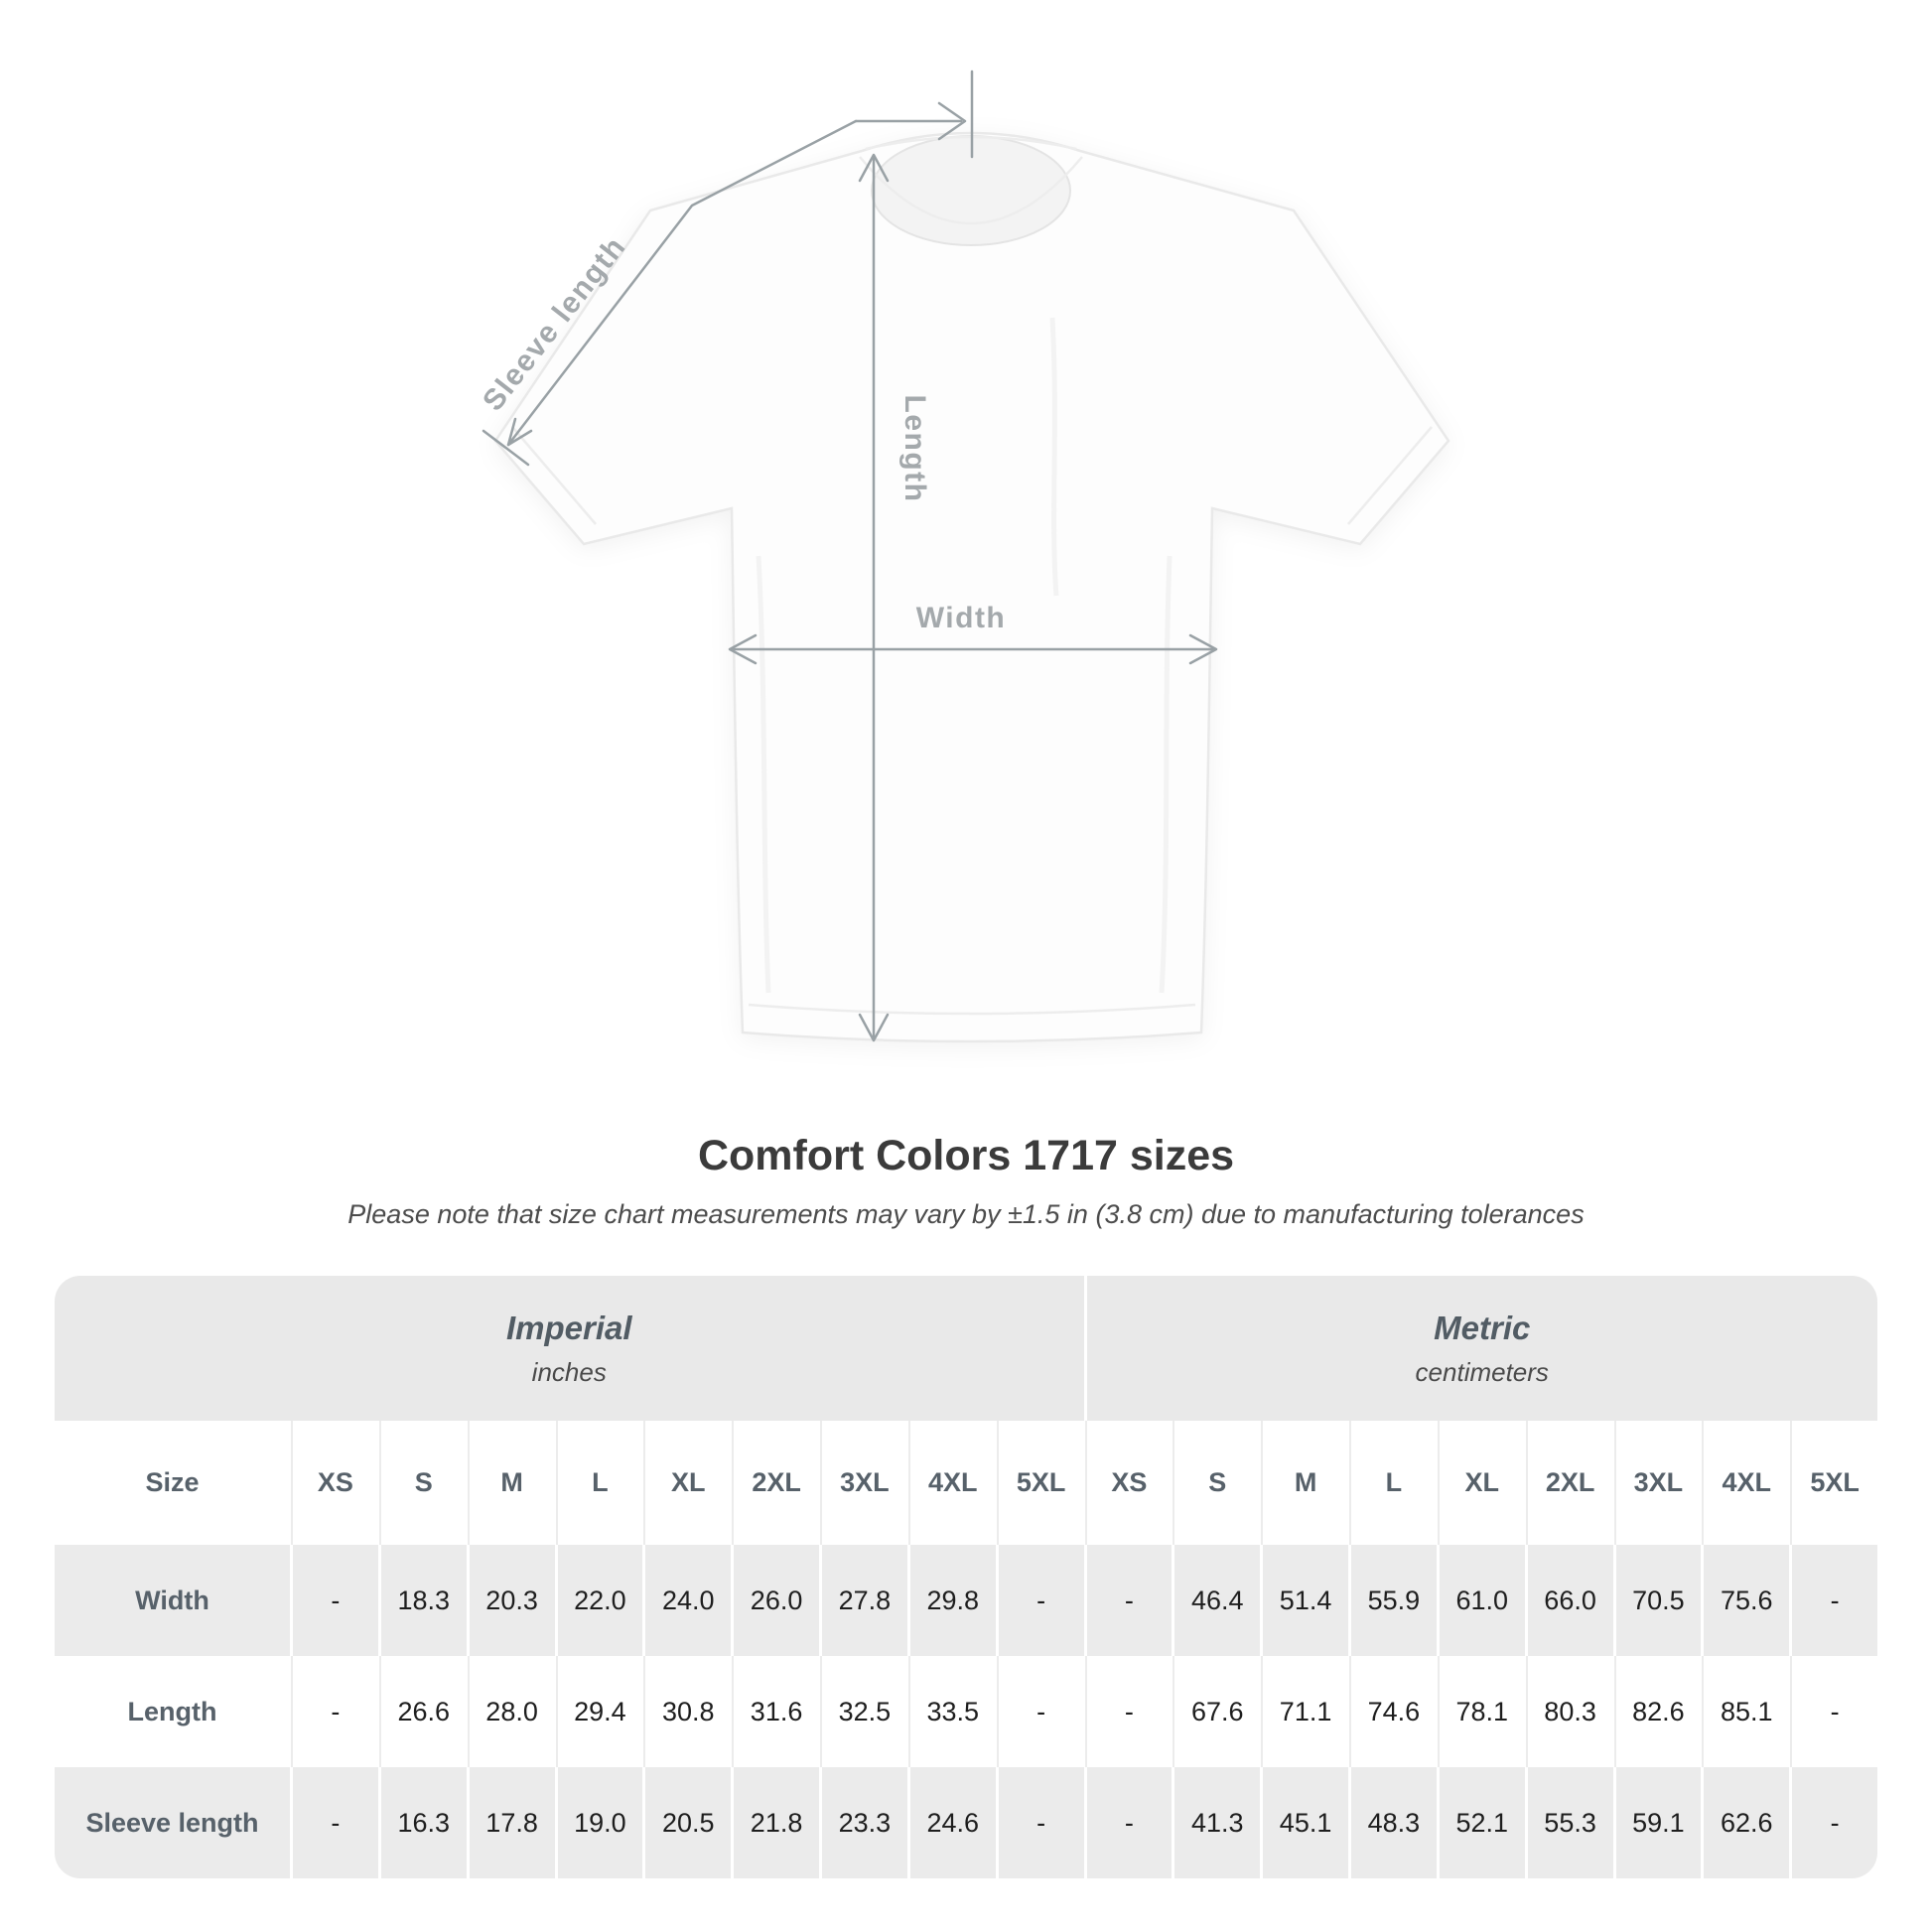 The image size is (1932, 1932). I want to click on size-header-imperial-5xl: 5XL, so click(1041, 1483).